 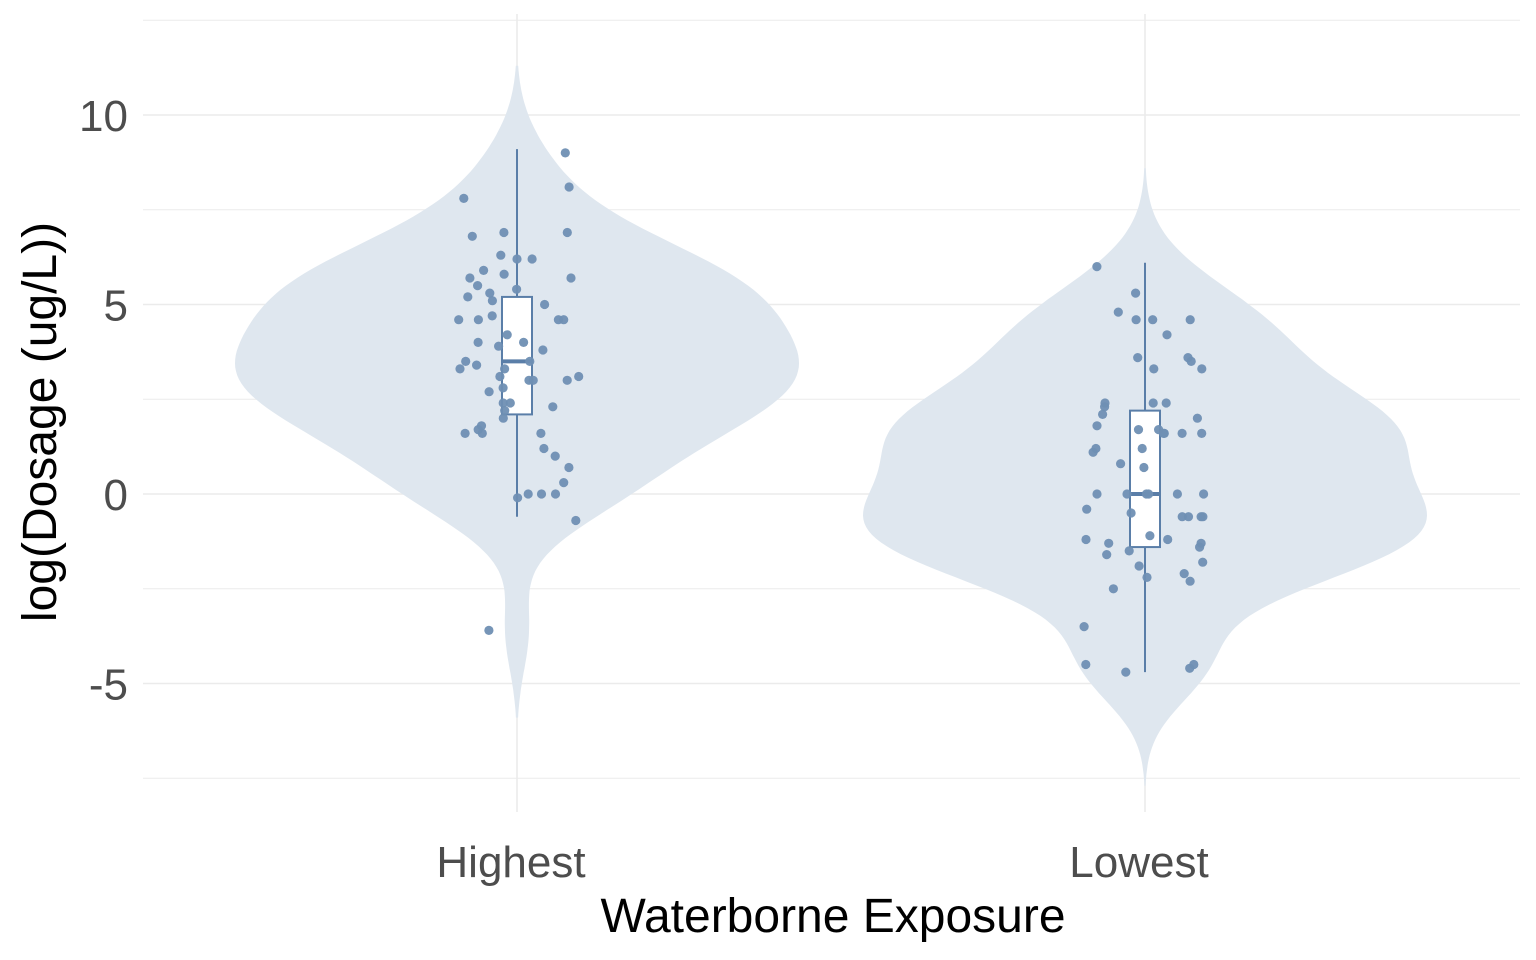 What do you see at coordinates (832, 916) in the screenshot?
I see `x-axis-title: Waterborne Exposure` at bounding box center [832, 916].